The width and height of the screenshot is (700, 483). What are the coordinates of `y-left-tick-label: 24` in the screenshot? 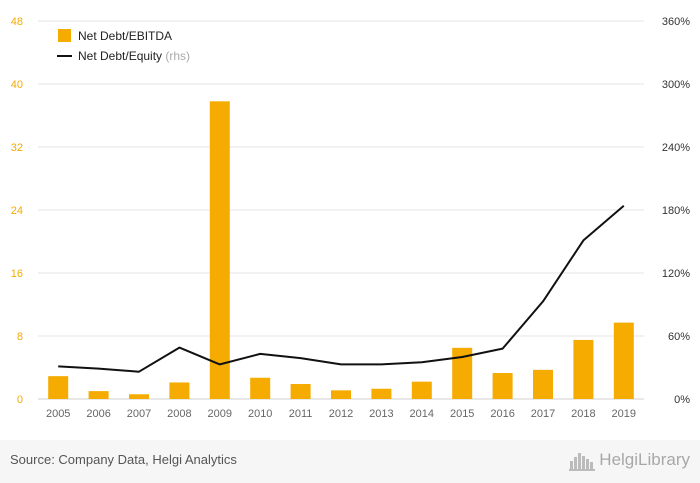 It's located at (17, 211).